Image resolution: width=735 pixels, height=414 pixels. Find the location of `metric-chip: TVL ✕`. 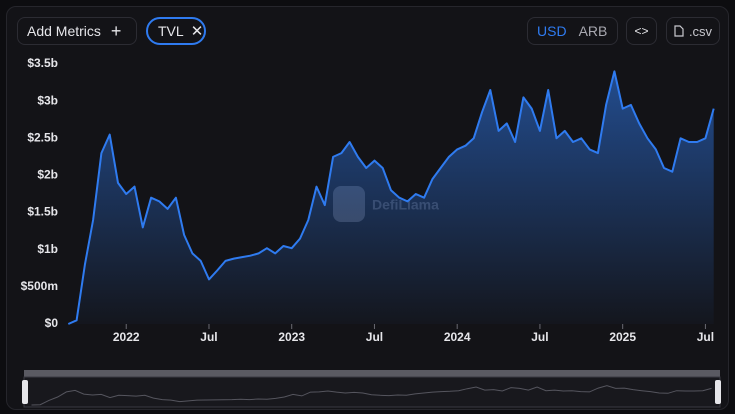

metric-chip: TVL ✕ is located at coordinates (176, 31).